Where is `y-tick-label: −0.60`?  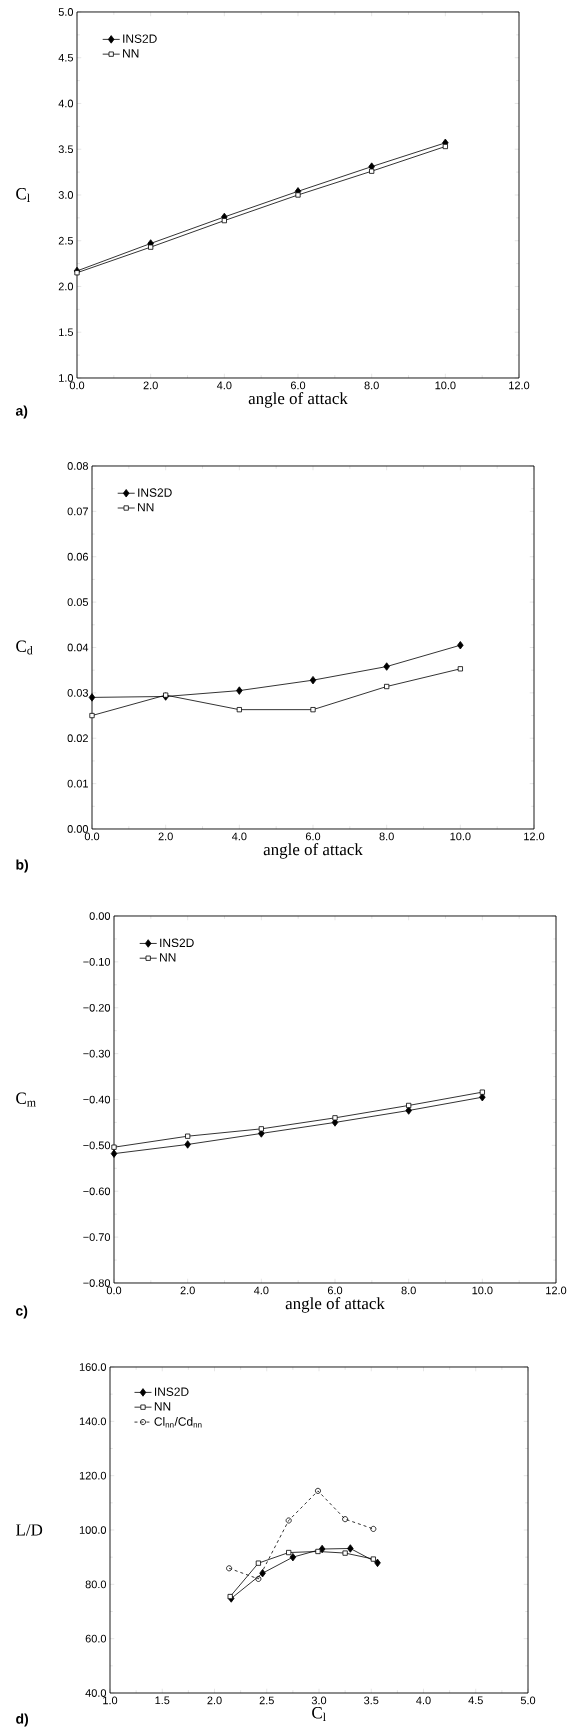 y-tick-label: −0.60 is located at coordinates (97, 1191).